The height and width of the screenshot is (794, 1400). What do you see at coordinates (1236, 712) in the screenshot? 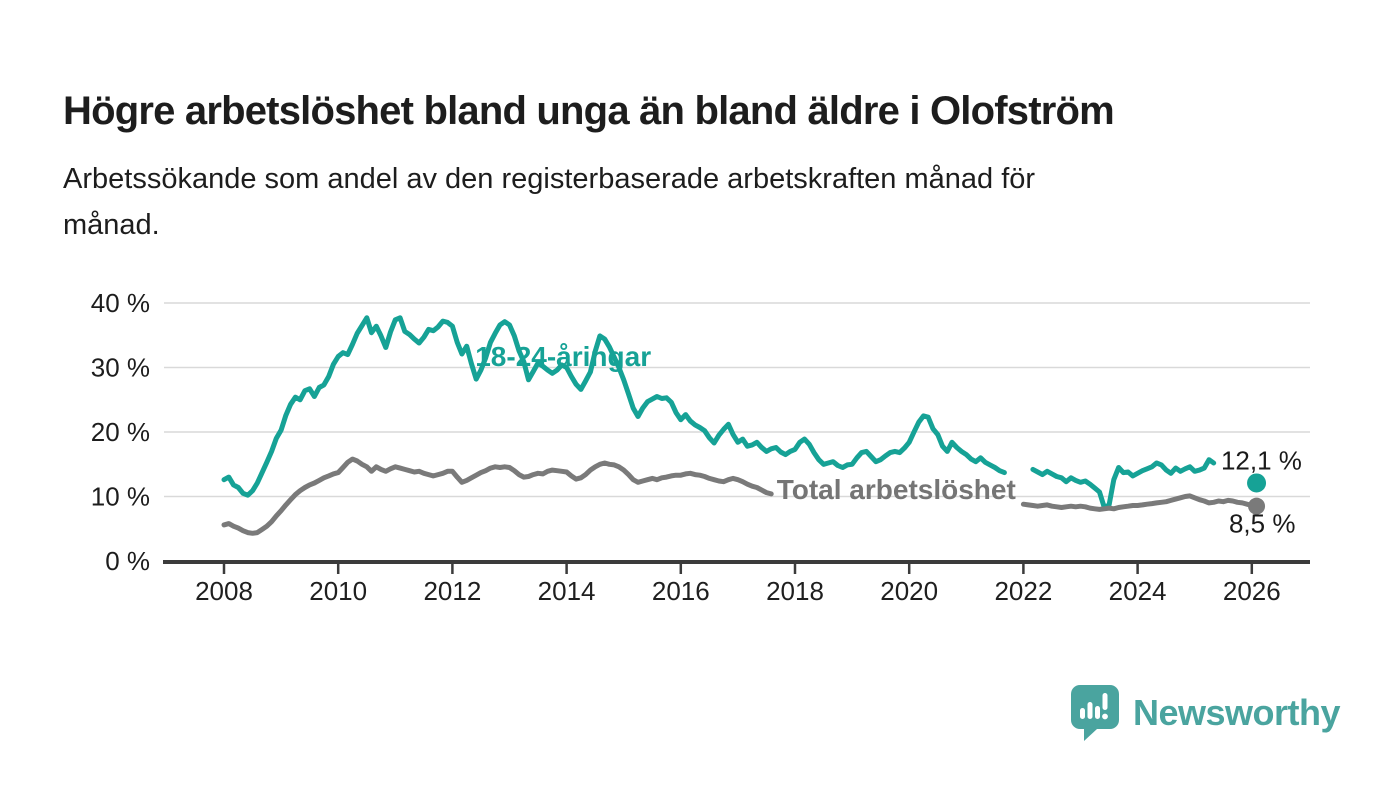
I see `newsworthy-logo-text: Newsworthy` at bounding box center [1236, 712].